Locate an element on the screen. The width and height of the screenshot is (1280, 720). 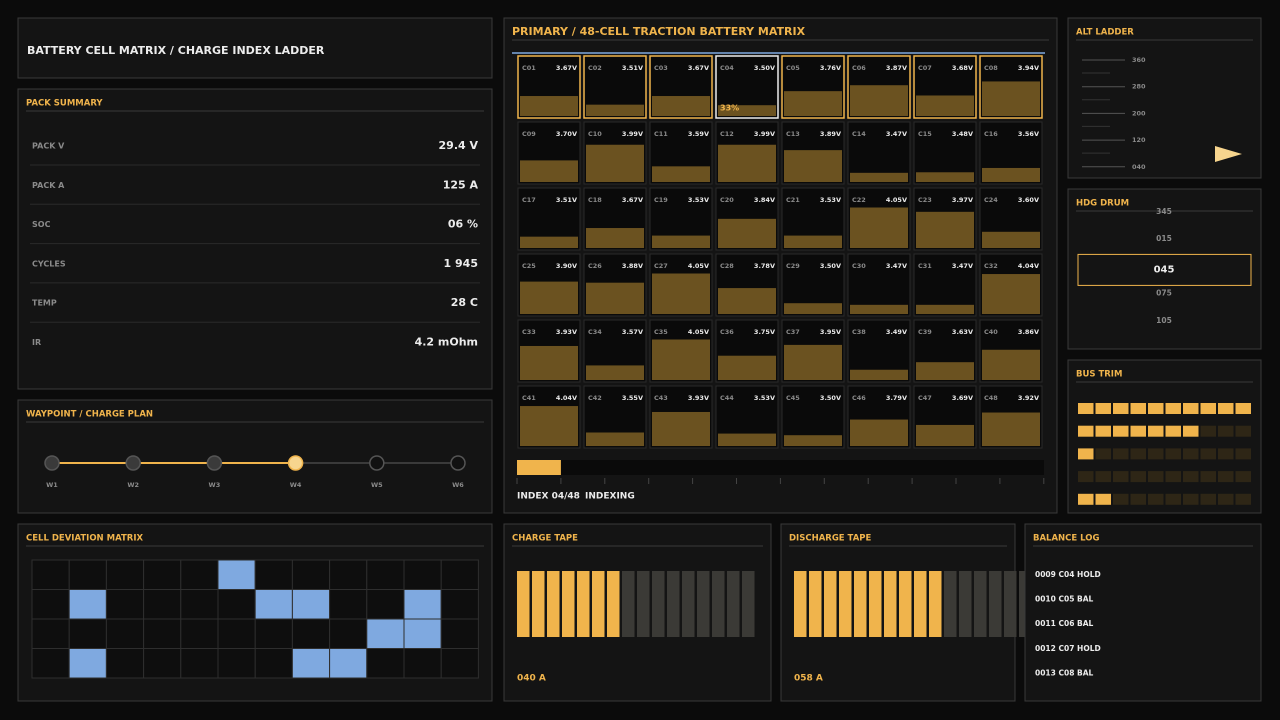
cell-voltage: 3.93V is located at coordinates (566, 332).